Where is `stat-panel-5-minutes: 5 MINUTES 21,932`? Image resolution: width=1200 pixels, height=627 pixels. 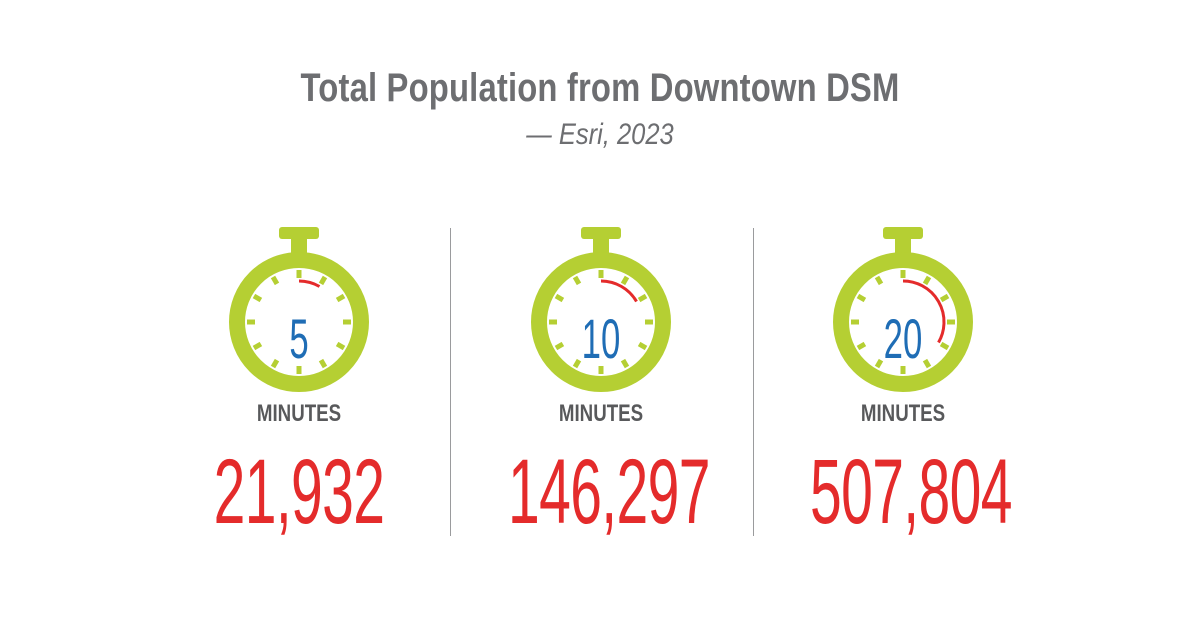
stat-panel-5-minutes: 5 MINUTES 21,932 is located at coordinates (299, 389).